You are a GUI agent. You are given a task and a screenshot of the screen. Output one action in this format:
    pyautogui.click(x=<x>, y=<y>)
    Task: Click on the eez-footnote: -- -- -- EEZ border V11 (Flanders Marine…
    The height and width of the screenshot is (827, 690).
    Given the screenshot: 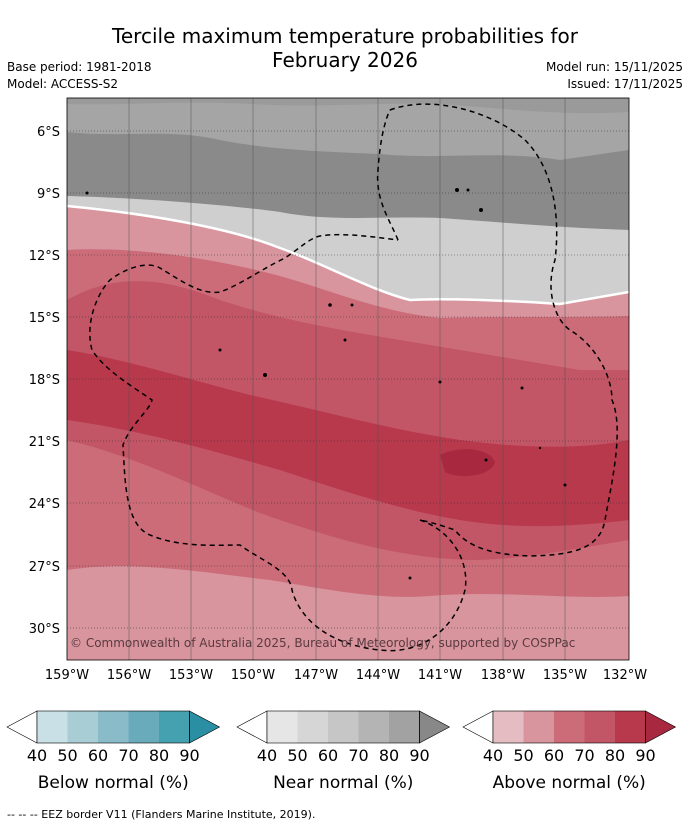 What is the action you would take?
    pyautogui.click(x=161, y=814)
    